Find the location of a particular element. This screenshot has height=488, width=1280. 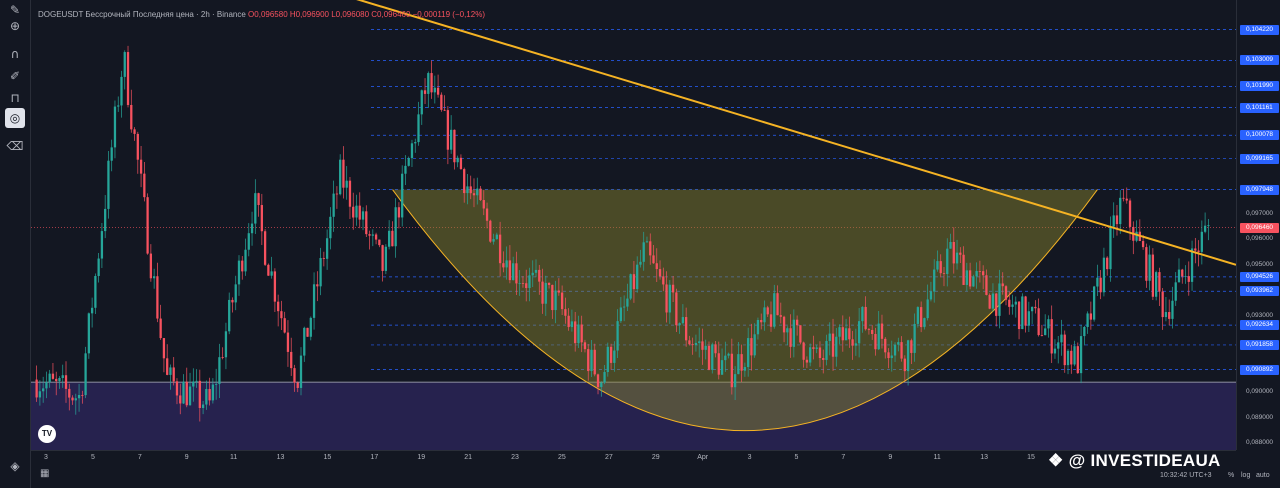

price-label: 0,097948 is located at coordinates (1259, 189).